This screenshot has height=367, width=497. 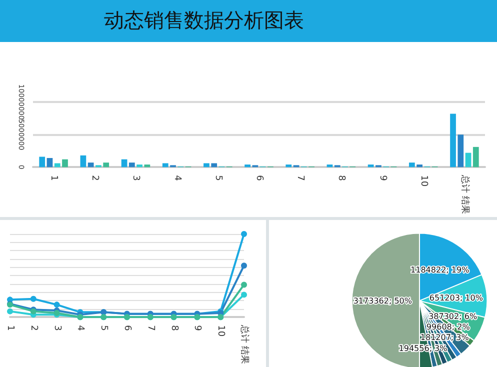 I want to click on chart-title: 动态销售数据分析图表, so click(x=204, y=20).